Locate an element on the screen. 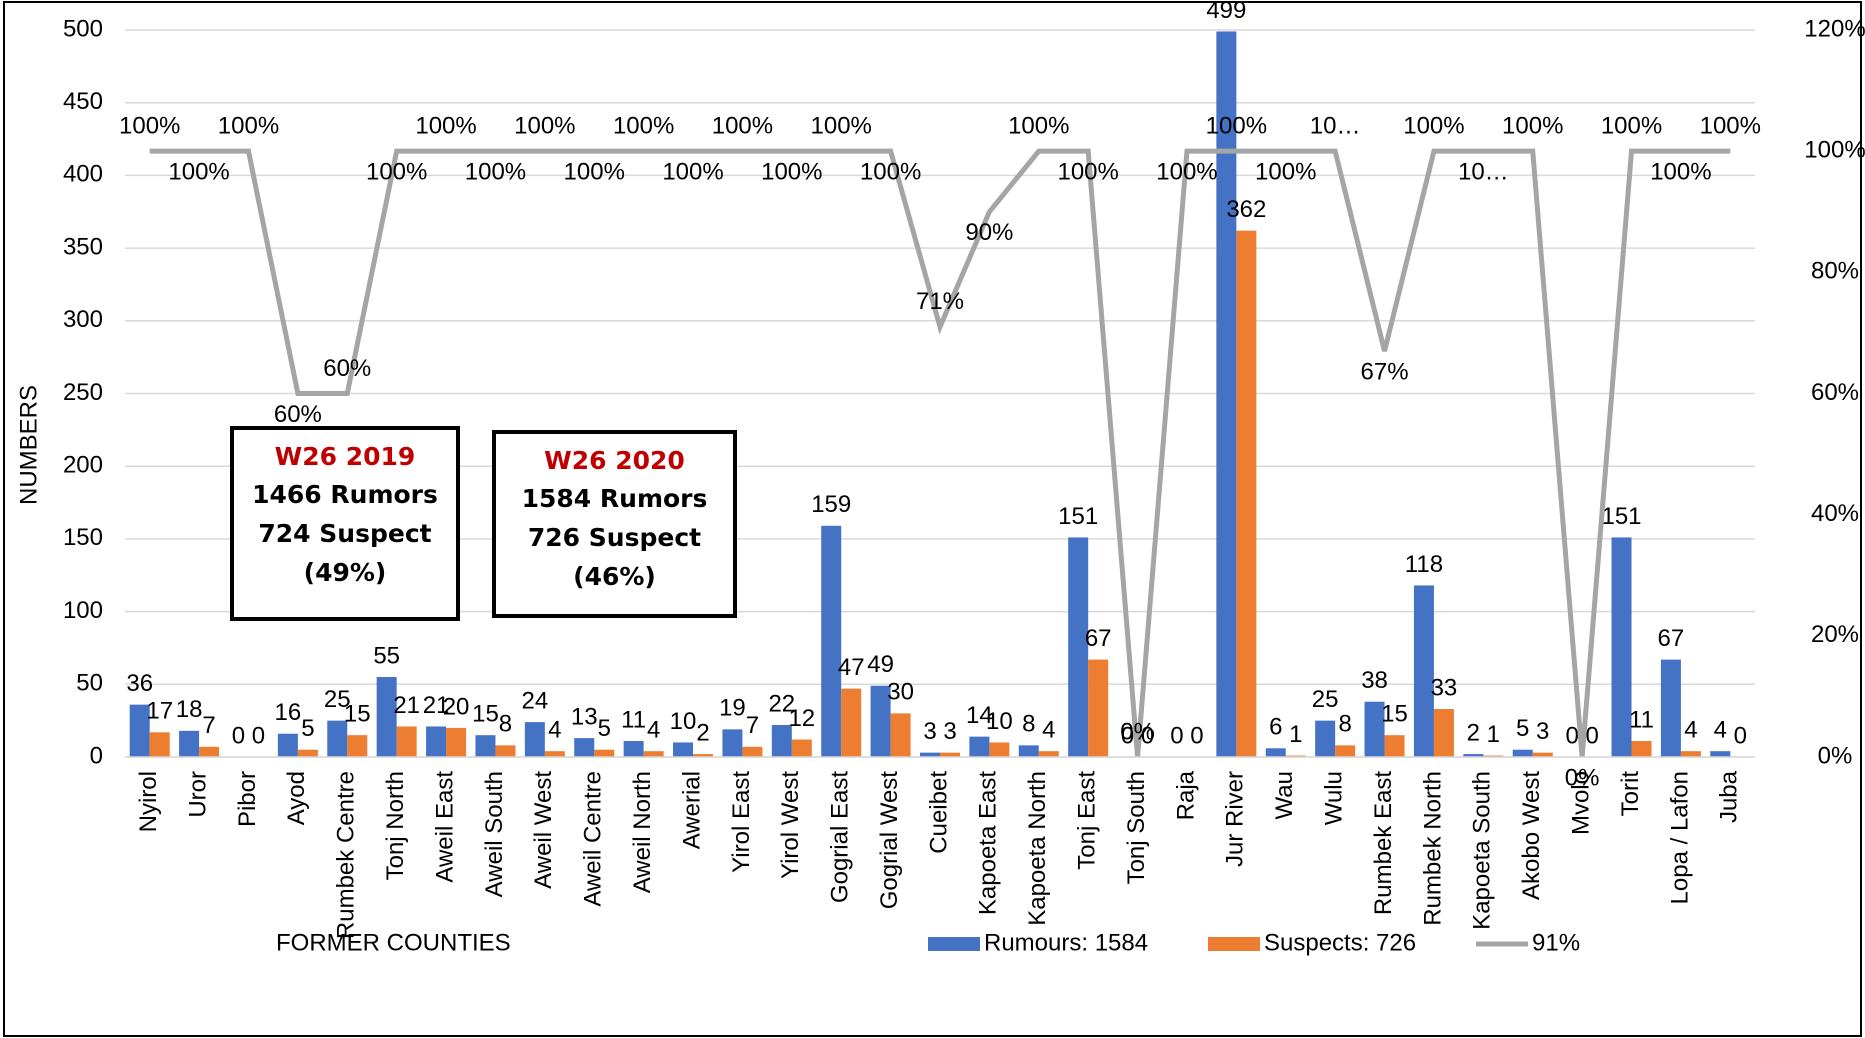  y-tick-label: 500 is located at coordinates (83, 28).